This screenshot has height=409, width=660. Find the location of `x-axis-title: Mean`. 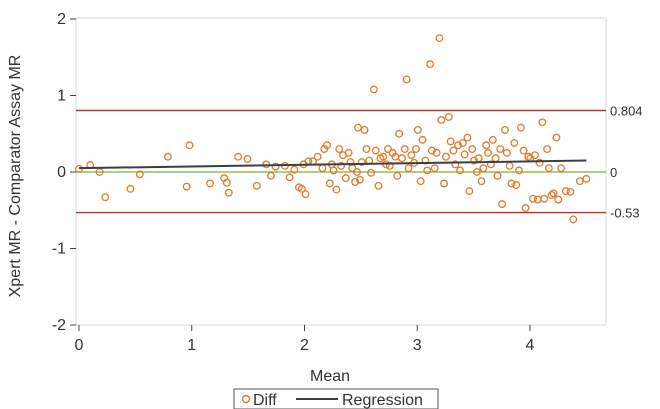

x-axis-title: Mean is located at coordinates (330, 376).